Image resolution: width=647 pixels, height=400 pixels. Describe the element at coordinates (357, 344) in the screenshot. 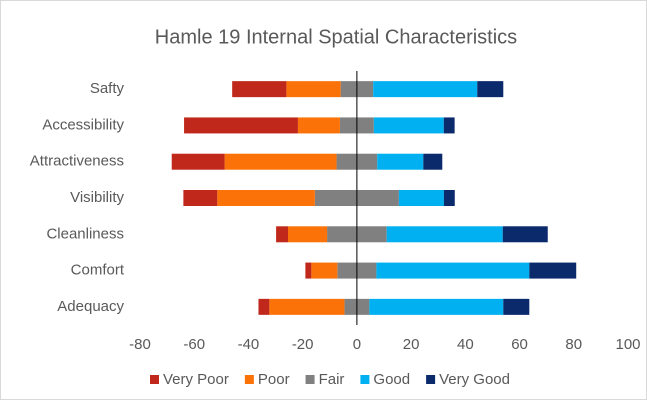

I see `x-tick-label: 0` at that location.